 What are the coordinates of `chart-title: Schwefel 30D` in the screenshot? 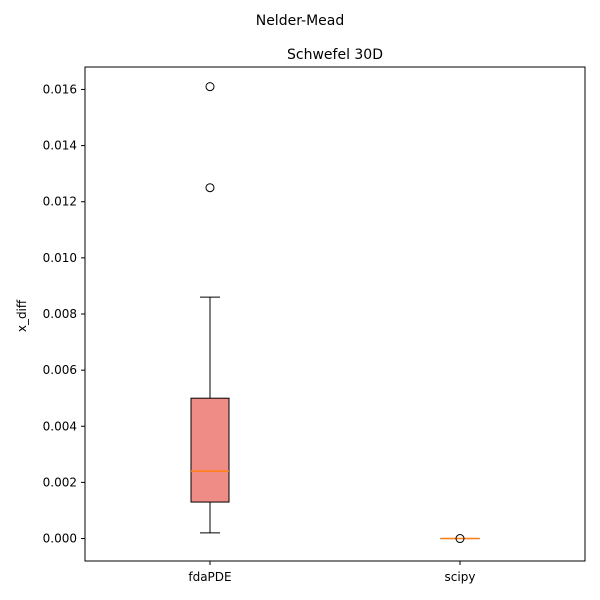 It's located at (335, 55).